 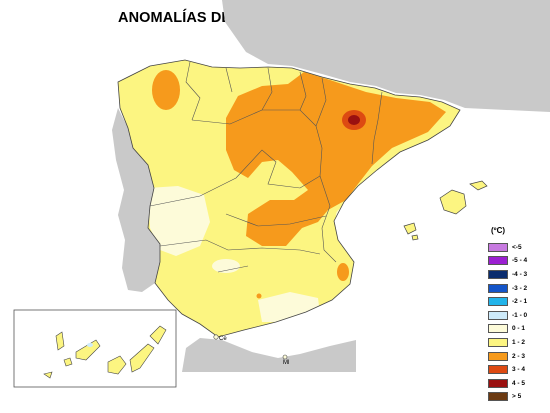 I want to click on island-fuerteventura, so click(x=142, y=358).